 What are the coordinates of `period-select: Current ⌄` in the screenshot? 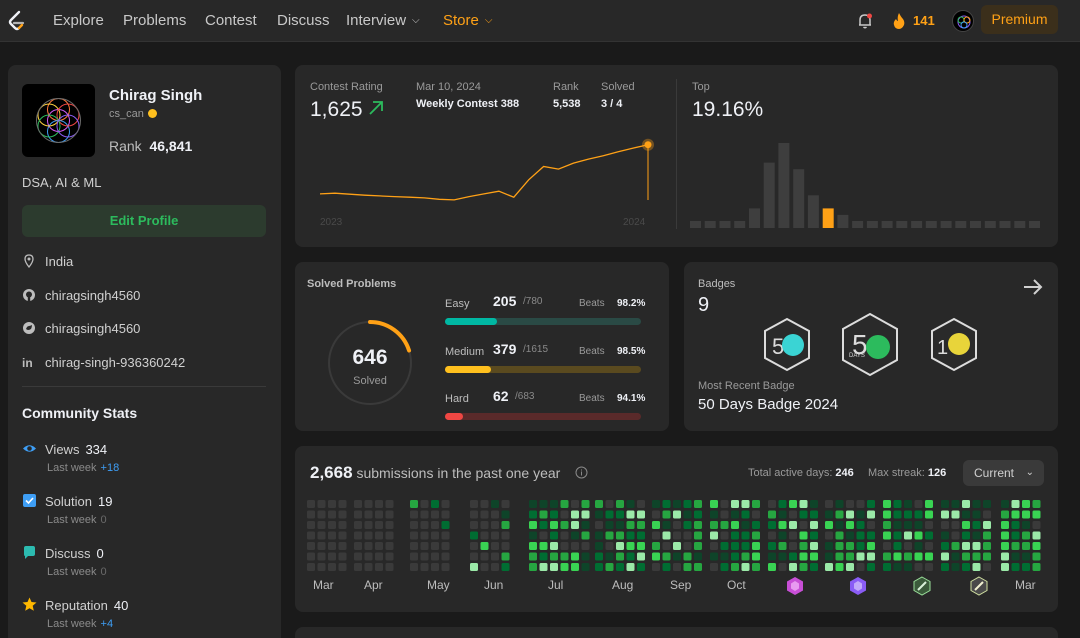 It's located at (1003, 473).